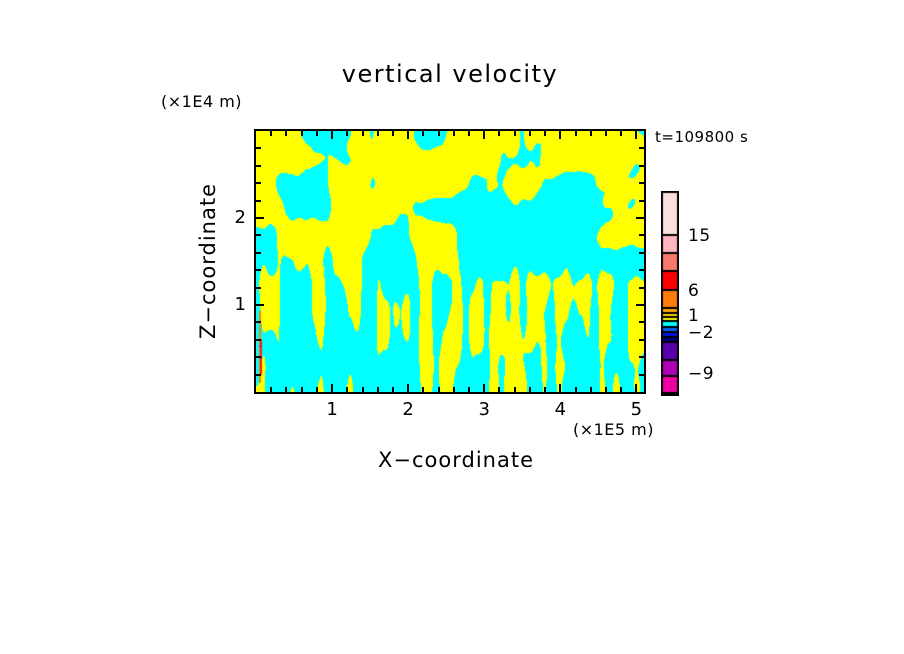  What do you see at coordinates (699, 236) in the screenshot?
I see `colorbar-tick-label: 15` at bounding box center [699, 236].